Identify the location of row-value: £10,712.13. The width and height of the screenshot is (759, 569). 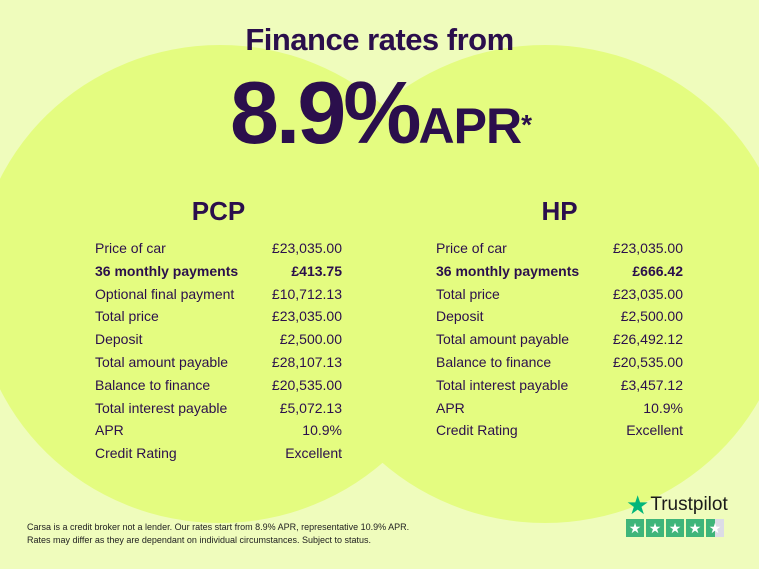
(306, 293).